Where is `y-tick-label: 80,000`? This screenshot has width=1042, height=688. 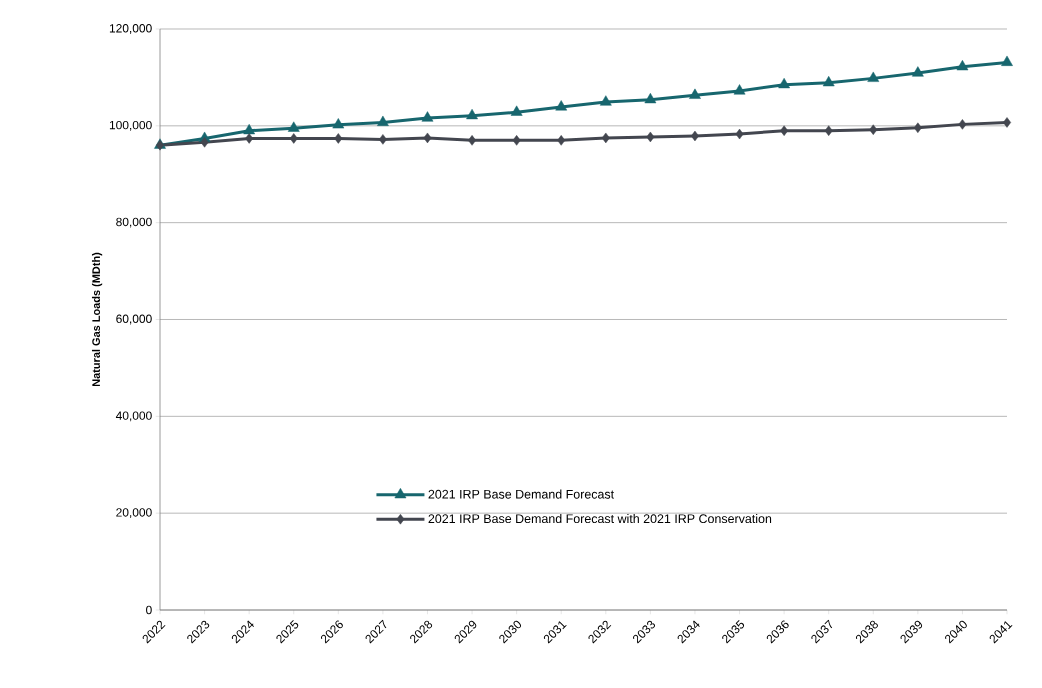
y-tick-label: 80,000 is located at coordinates (134, 222).